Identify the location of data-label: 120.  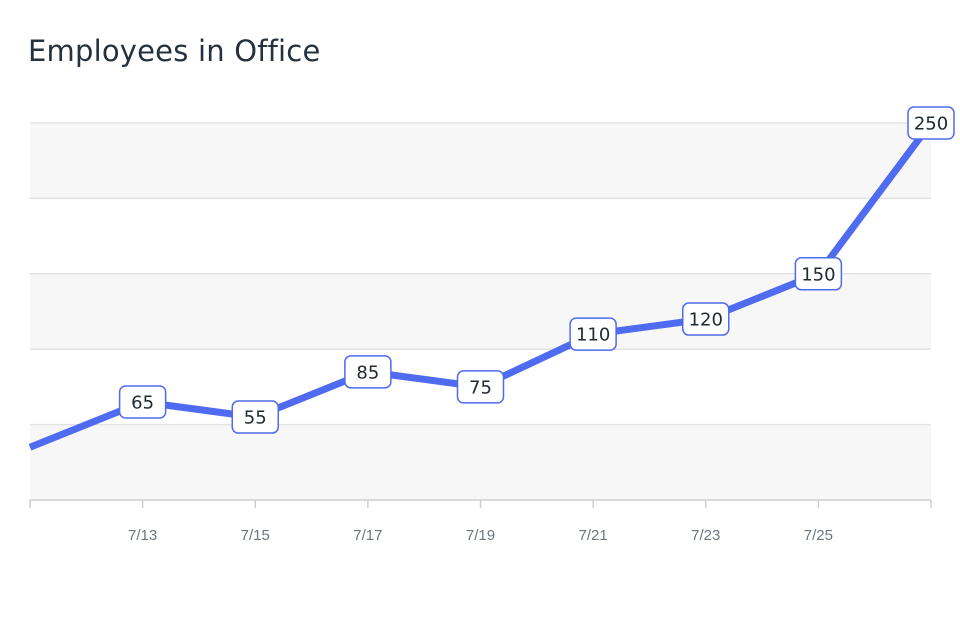
(706, 319).